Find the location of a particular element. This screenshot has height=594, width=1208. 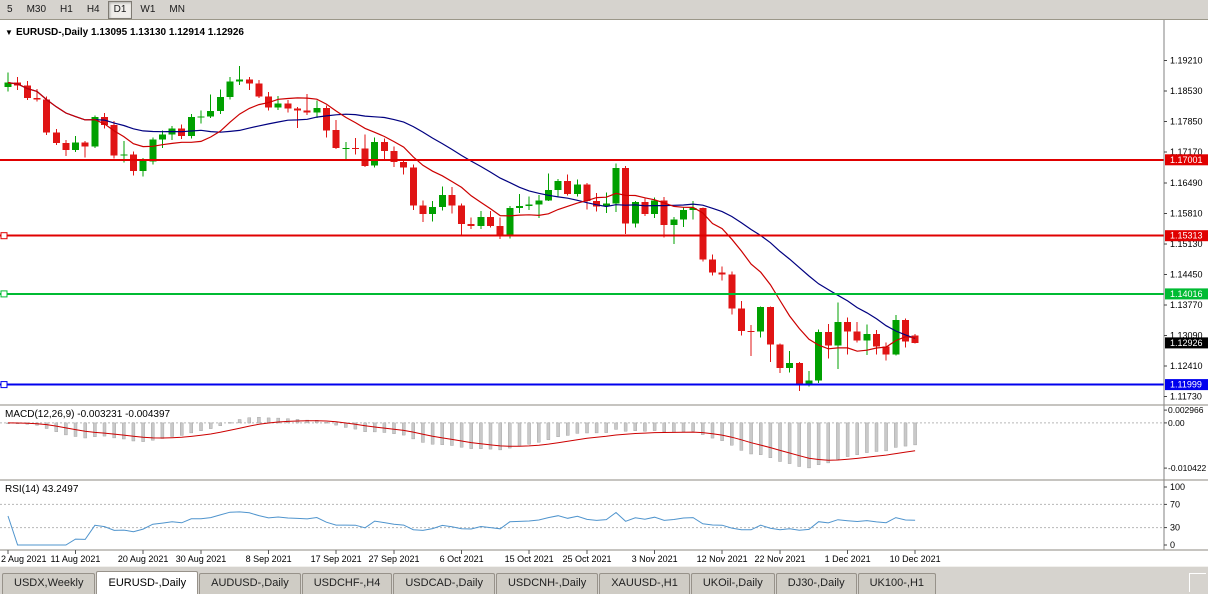

chart-tab-usdx-weekly: USDX,Weekly is located at coordinates (49, 583).